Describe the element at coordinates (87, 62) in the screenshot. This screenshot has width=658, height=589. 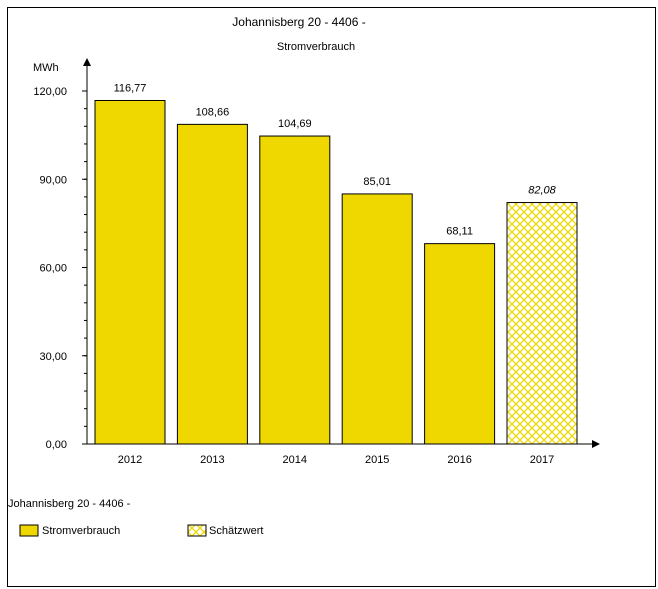
I see `y-axis-arrow` at that location.